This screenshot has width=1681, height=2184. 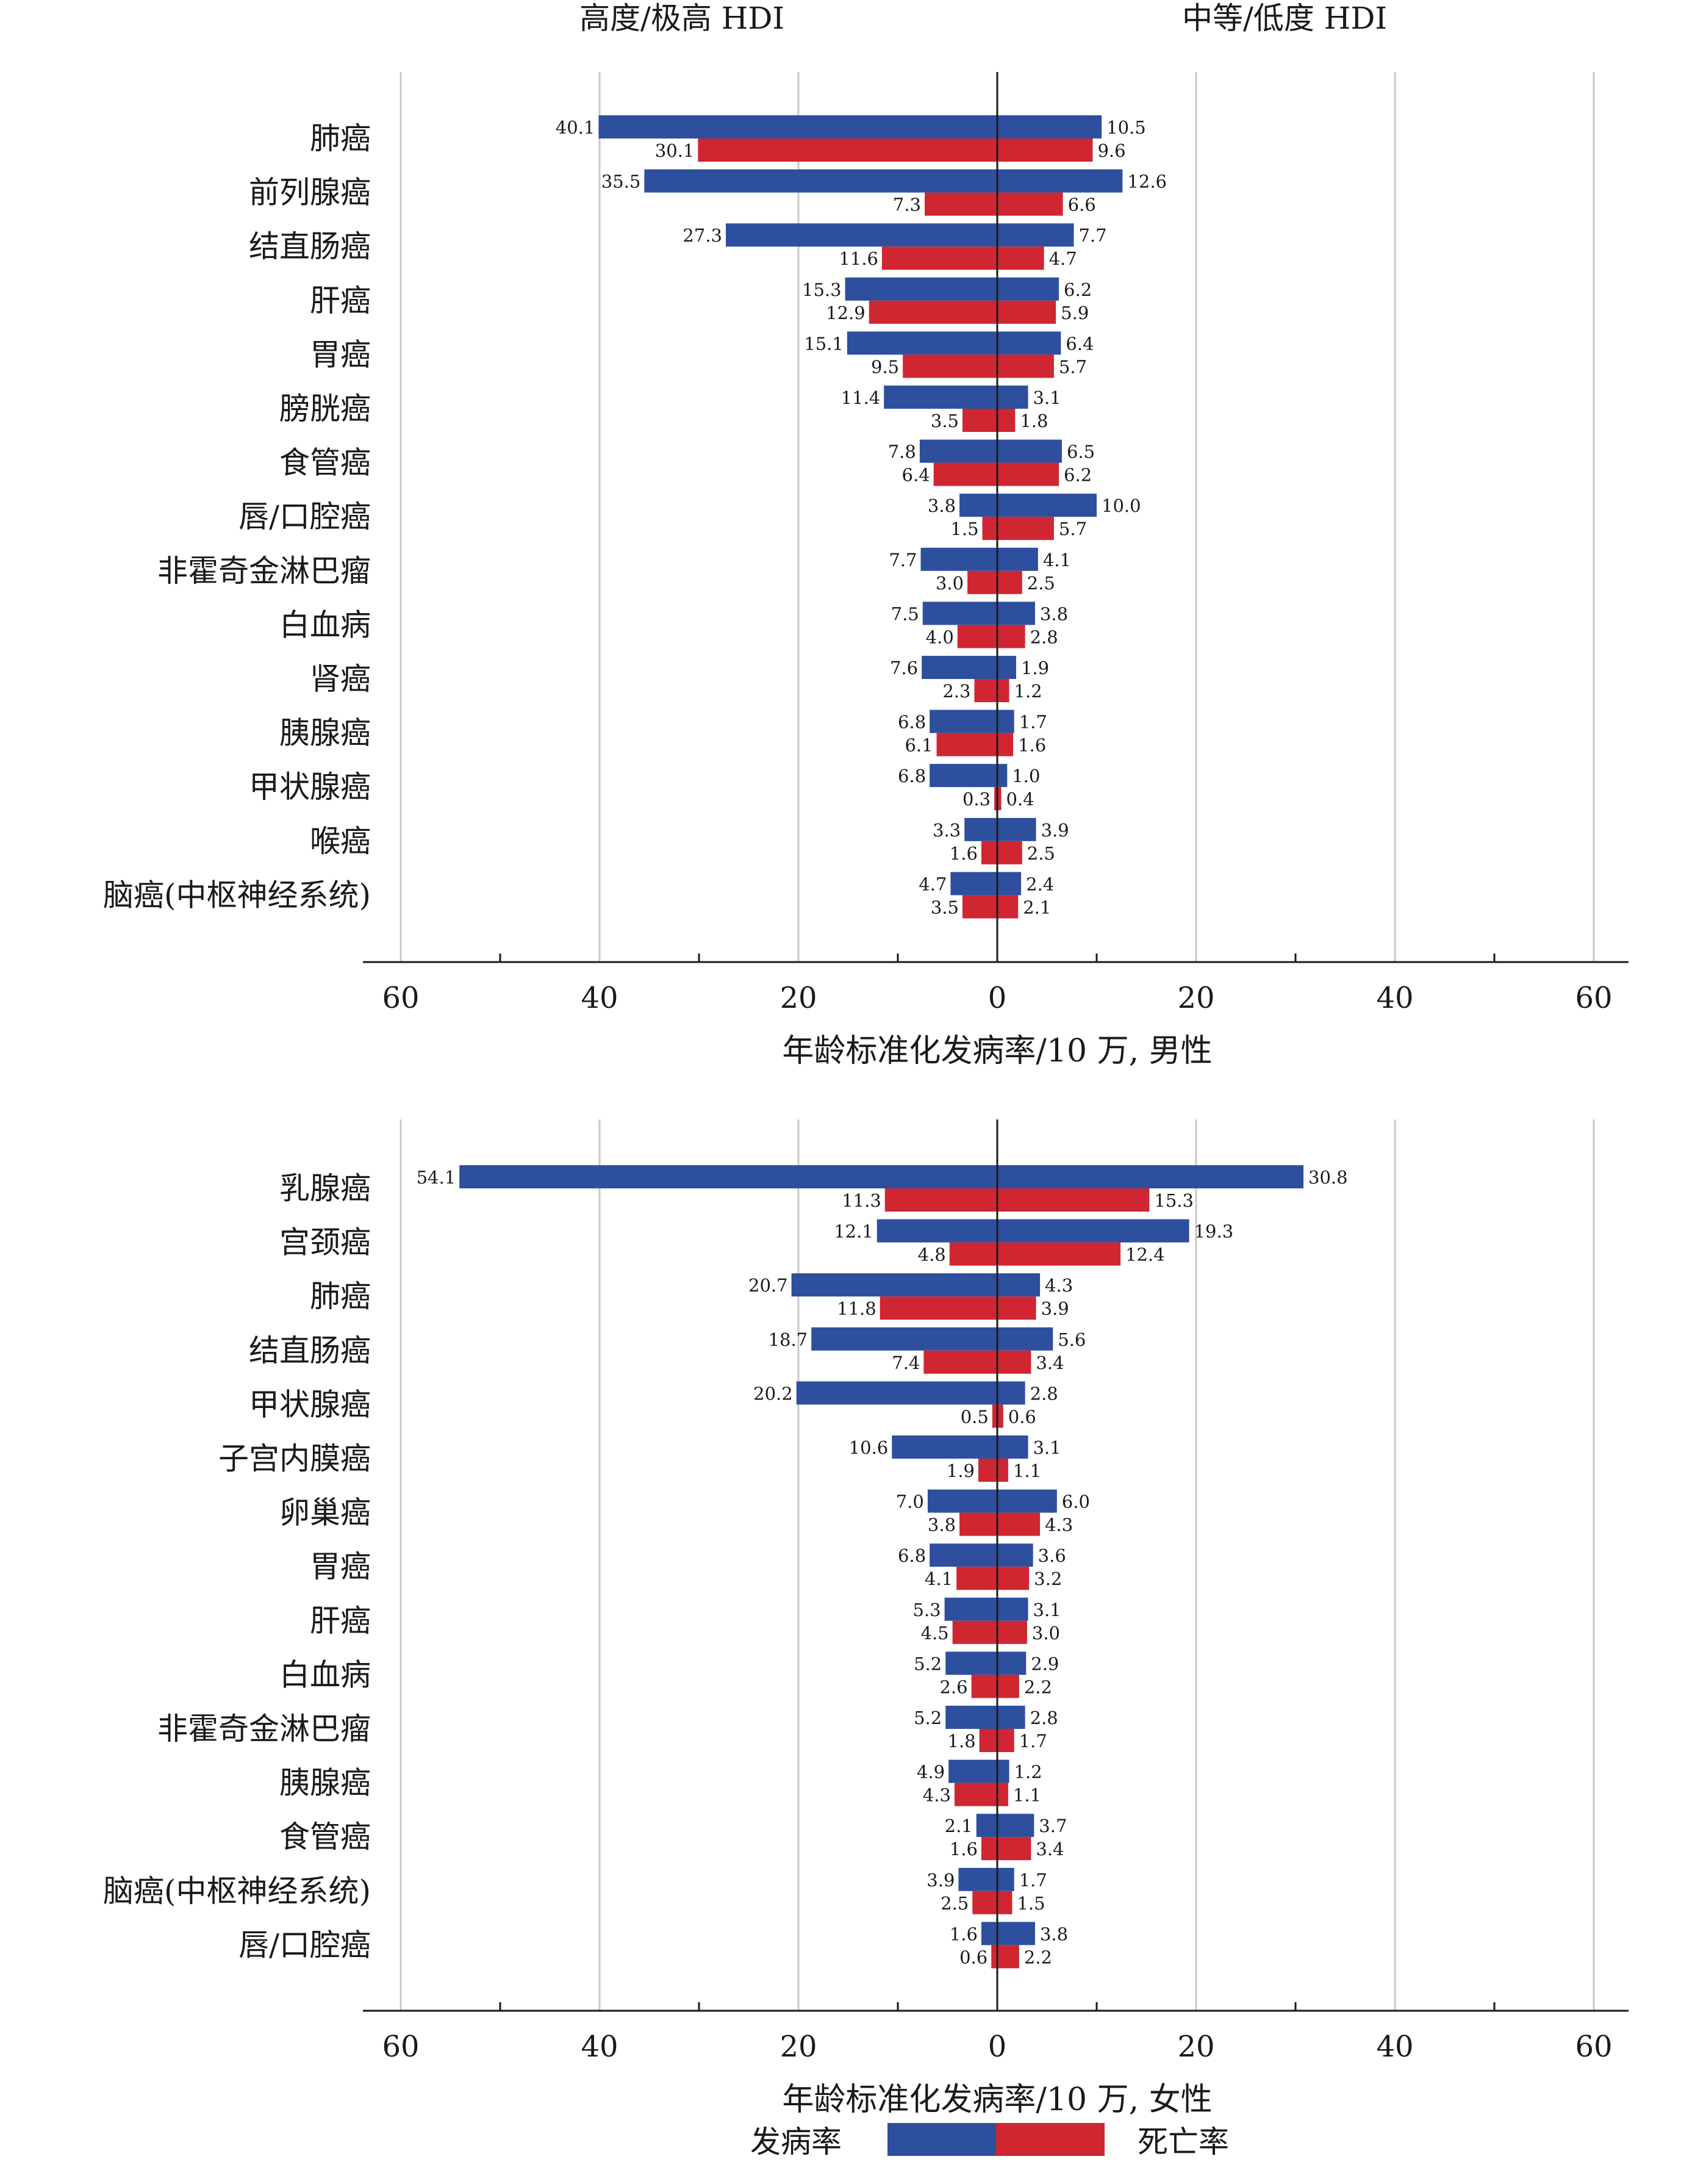 I want to click on bar-mortality-low-非霍奇金淋巴瘤, so click(x=1009, y=582).